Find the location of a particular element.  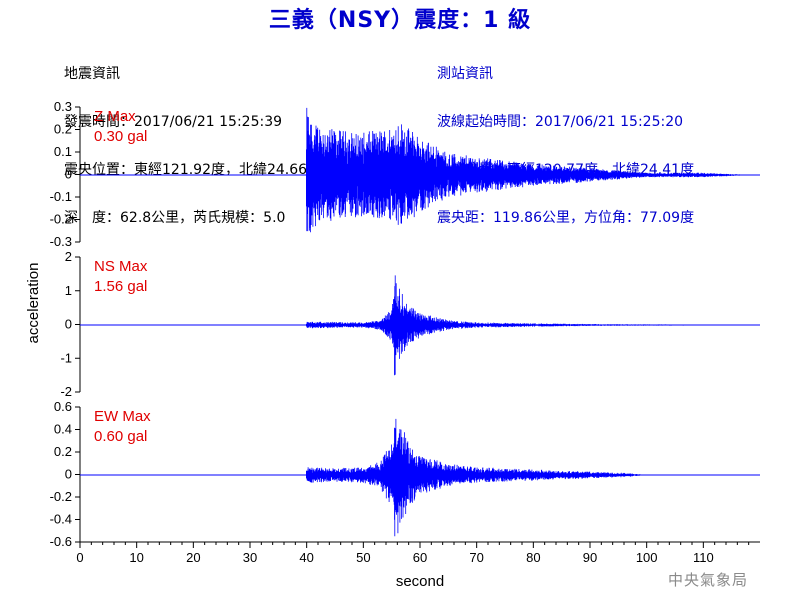

x-tick-label: 70 is located at coordinates (476, 557).